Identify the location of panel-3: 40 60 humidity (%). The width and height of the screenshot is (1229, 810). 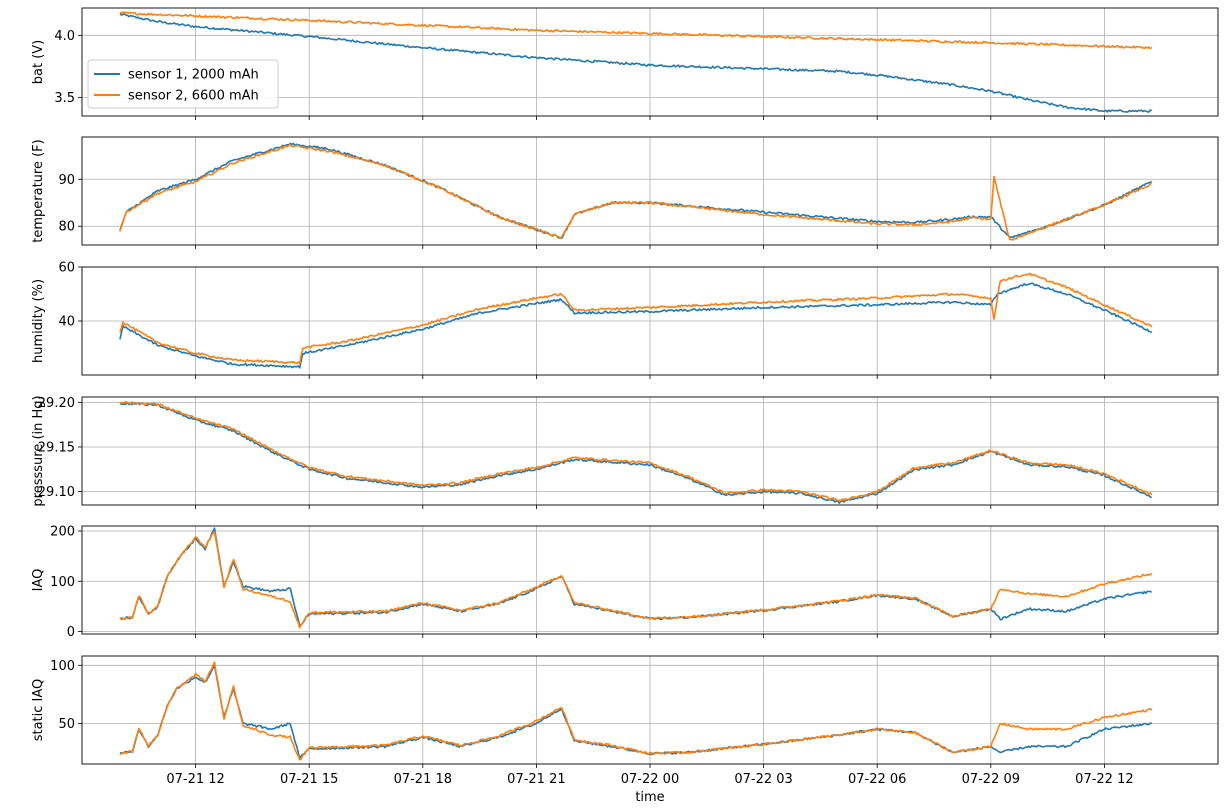
(625, 320).